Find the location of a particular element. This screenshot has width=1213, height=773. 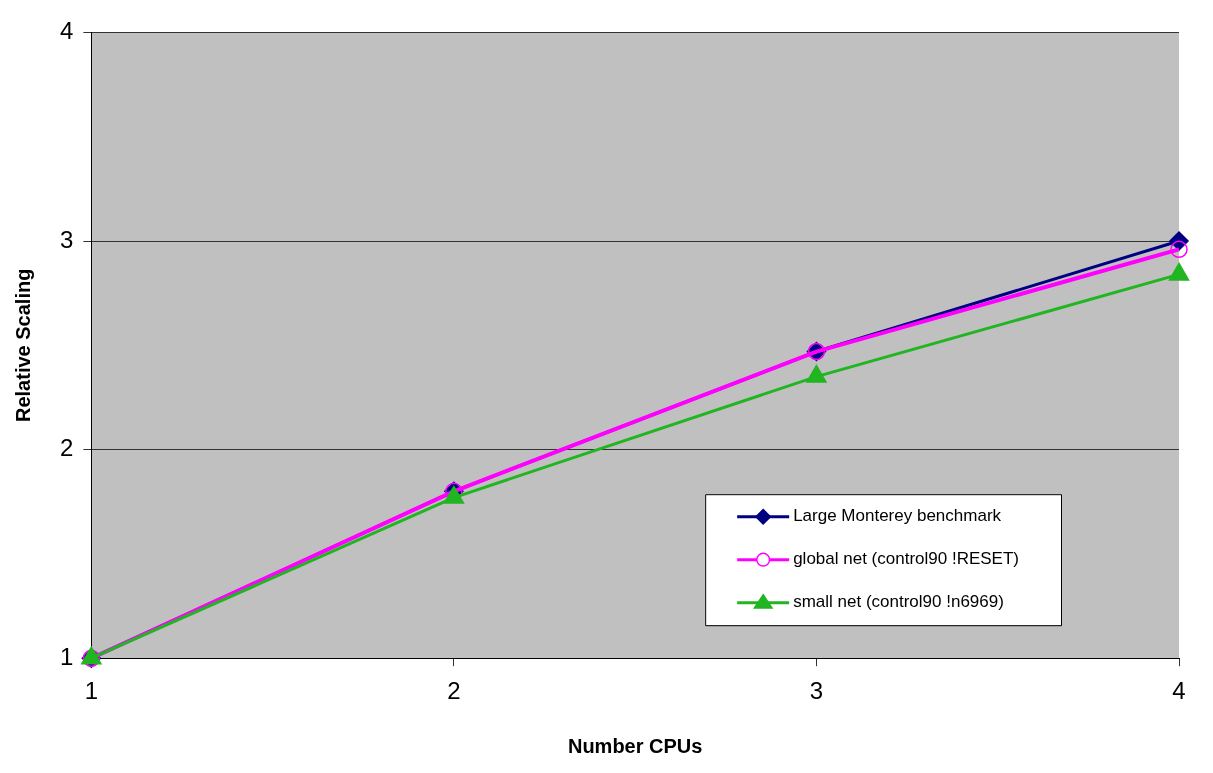

y-tick-label: 1 is located at coordinates (66, 656).